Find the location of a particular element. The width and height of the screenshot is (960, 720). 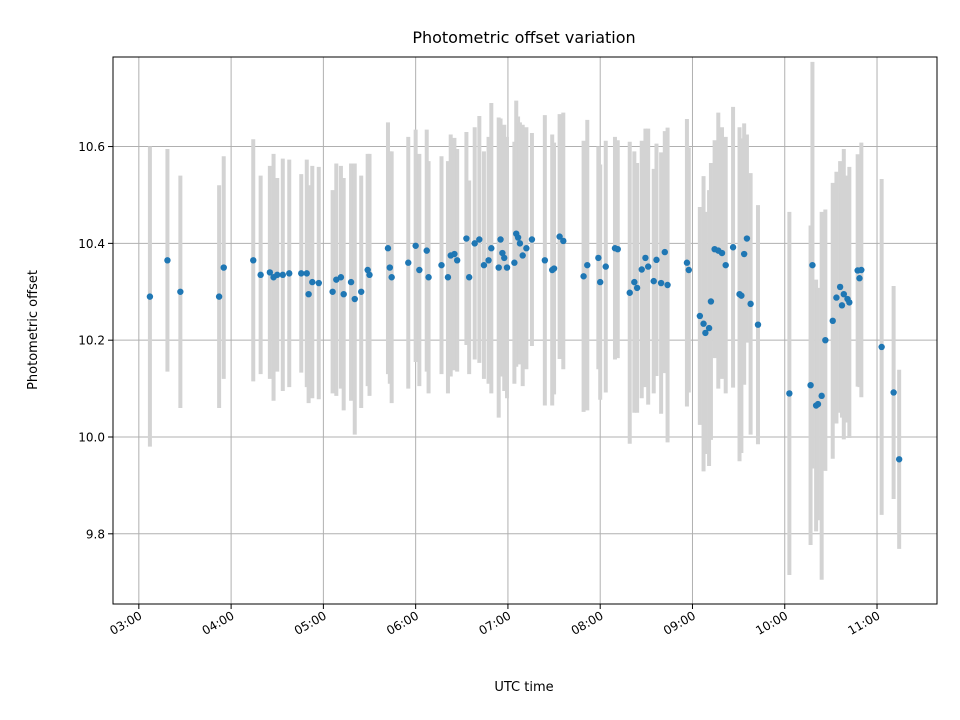

y-tick-label: 10.4 is located at coordinates (91, 244).